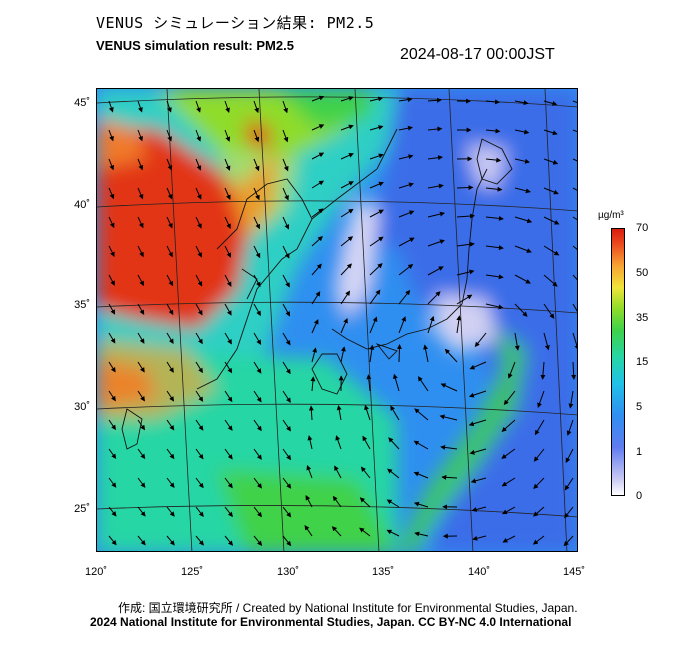 This screenshot has height=649, width=700. What do you see at coordinates (639, 407) in the screenshot?
I see `colorbar-tick-5: 5` at bounding box center [639, 407].